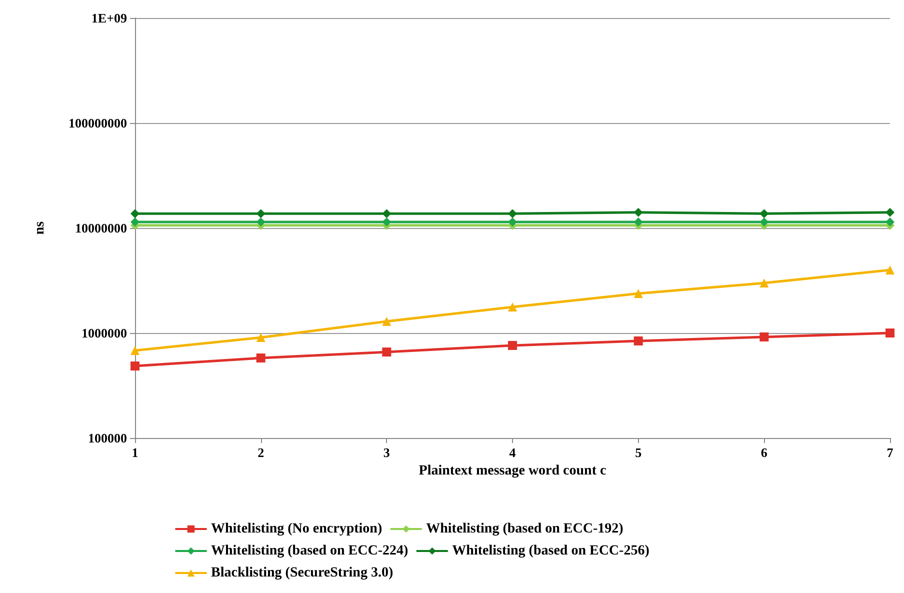 The height and width of the screenshot is (593, 904). I want to click on y-axis-title: ns, so click(40, 227).